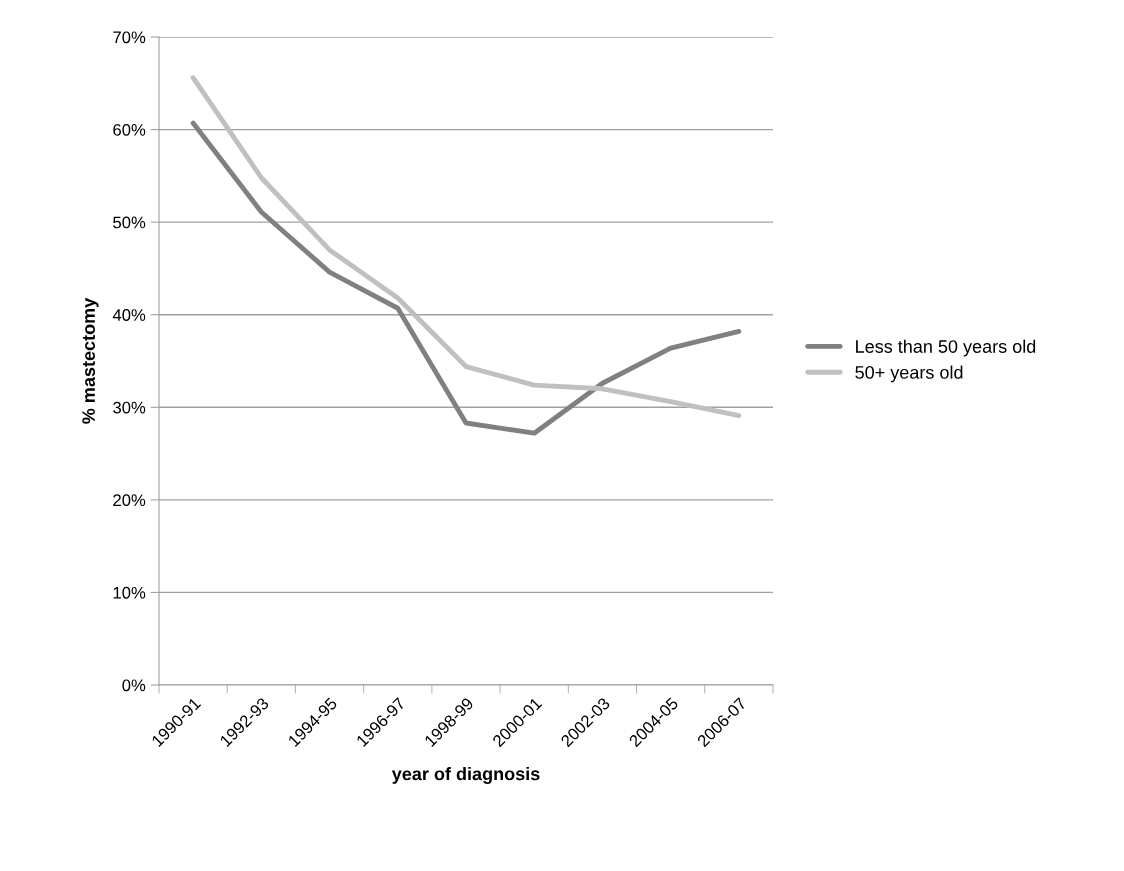 The image size is (1124, 871). What do you see at coordinates (129, 315) in the screenshot?
I see `y-tick-label: 40%` at bounding box center [129, 315].